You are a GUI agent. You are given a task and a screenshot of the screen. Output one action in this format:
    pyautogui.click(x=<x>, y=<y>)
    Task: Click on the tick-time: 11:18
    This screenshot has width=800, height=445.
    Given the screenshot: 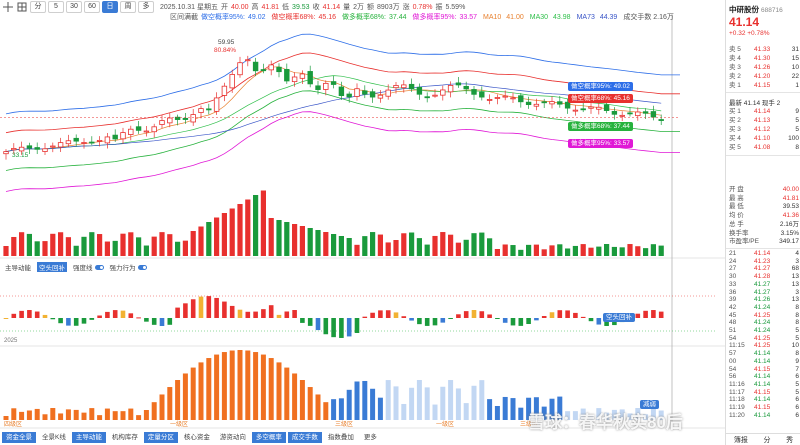 What is the action you would take?
    pyautogui.click(x=737, y=400)
    